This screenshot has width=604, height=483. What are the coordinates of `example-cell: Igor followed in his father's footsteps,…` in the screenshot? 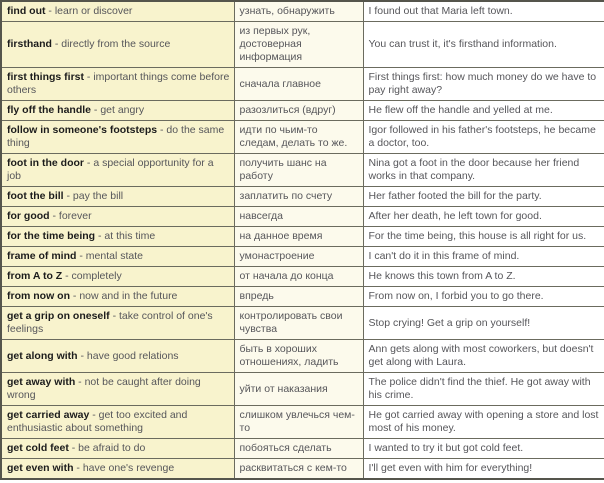 It's located at (483, 137).